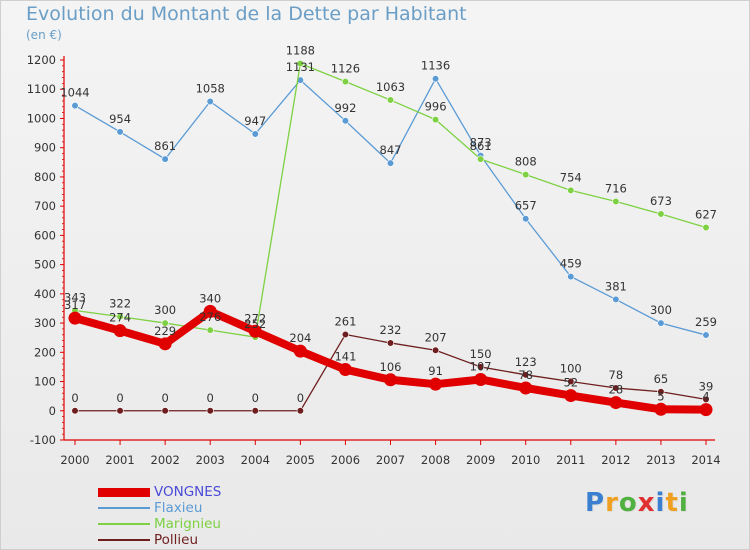 This screenshot has width=750, height=550. What do you see at coordinates (525, 460) in the screenshot?
I see `x-tick-label: 2010` at bounding box center [525, 460].